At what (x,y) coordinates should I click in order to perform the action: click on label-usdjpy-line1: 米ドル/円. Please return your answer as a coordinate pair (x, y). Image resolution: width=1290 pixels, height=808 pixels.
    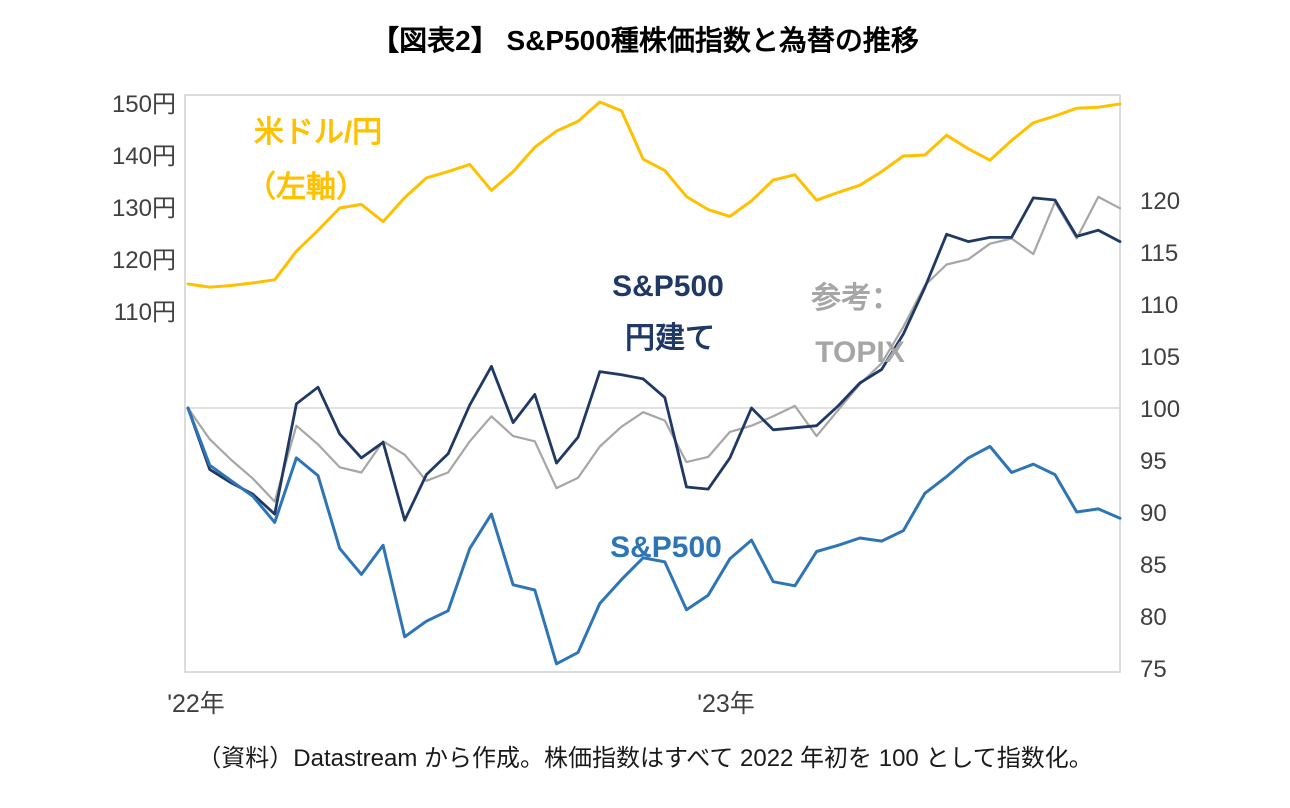
    Looking at the image, I should click on (318, 132).